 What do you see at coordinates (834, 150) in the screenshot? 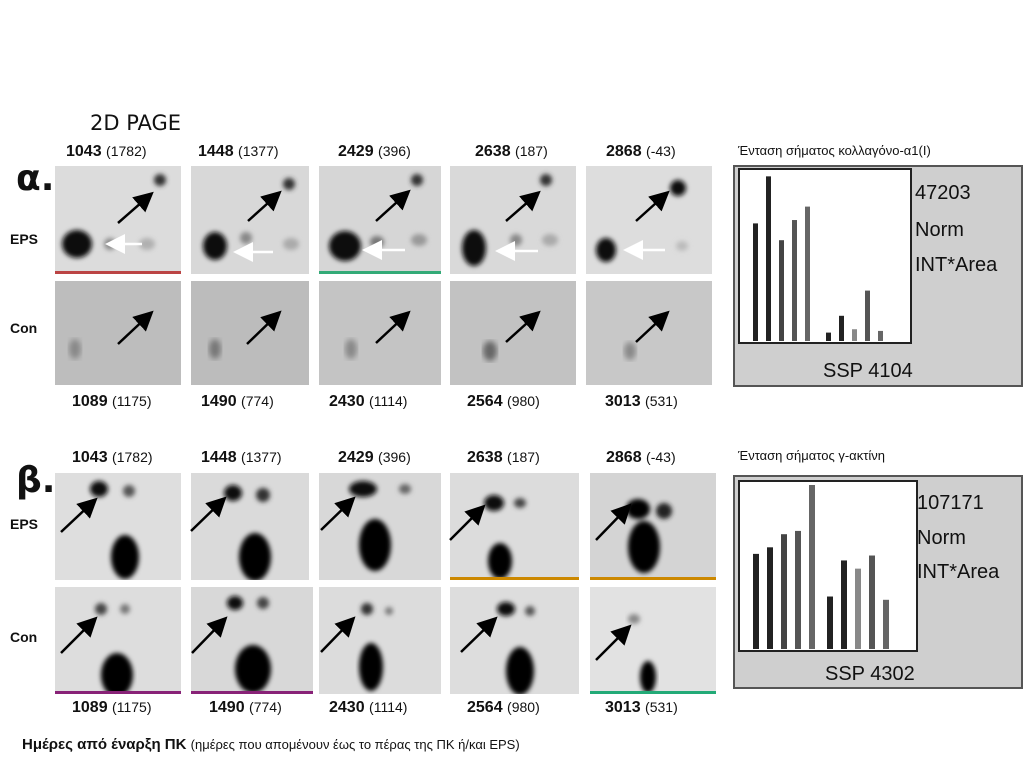
I see `chart-title-alpha: Ένταση σήματος κολλαγόνο-α1(I)` at bounding box center [834, 150].